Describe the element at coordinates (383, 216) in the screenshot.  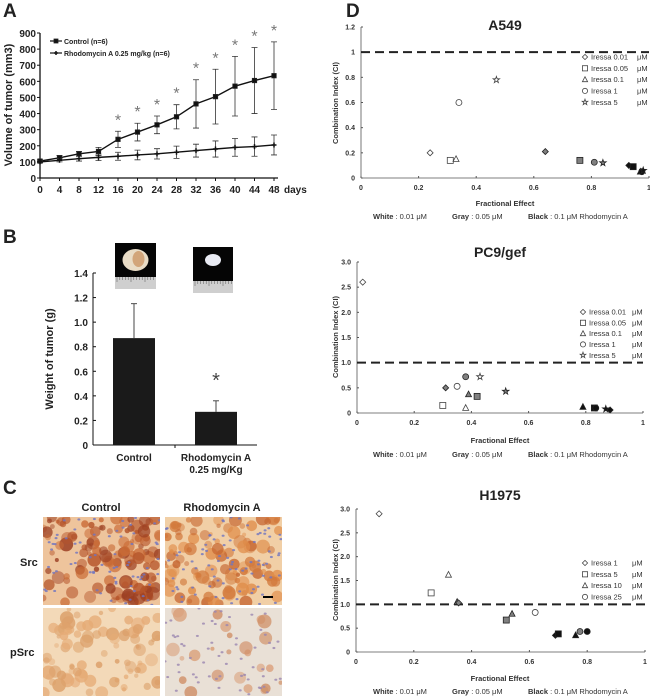
I see `footer-key: White` at that location.